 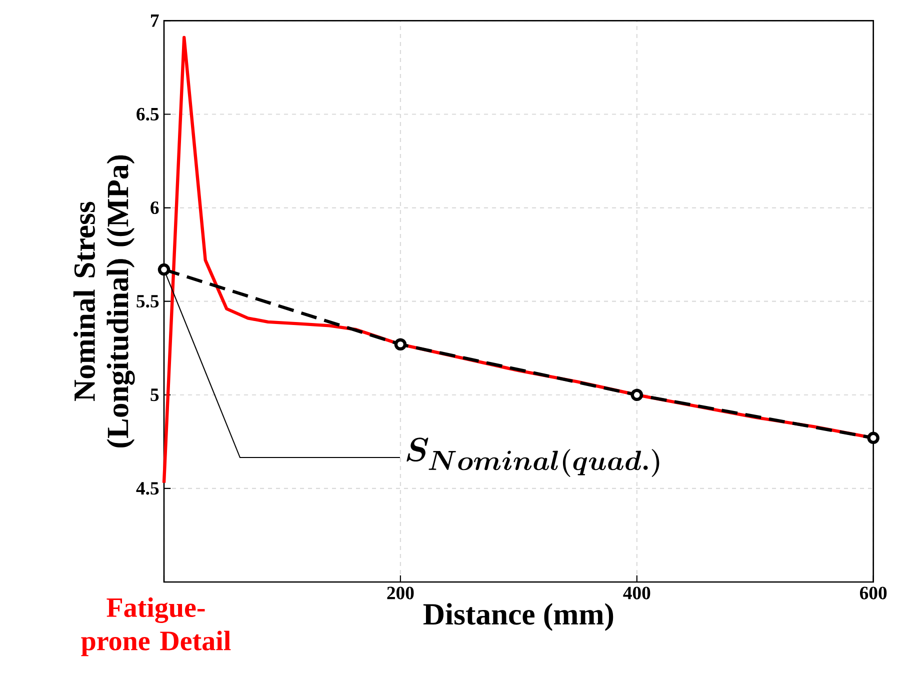 I want to click on y-tick-label: 5.5, so click(x=147, y=301).